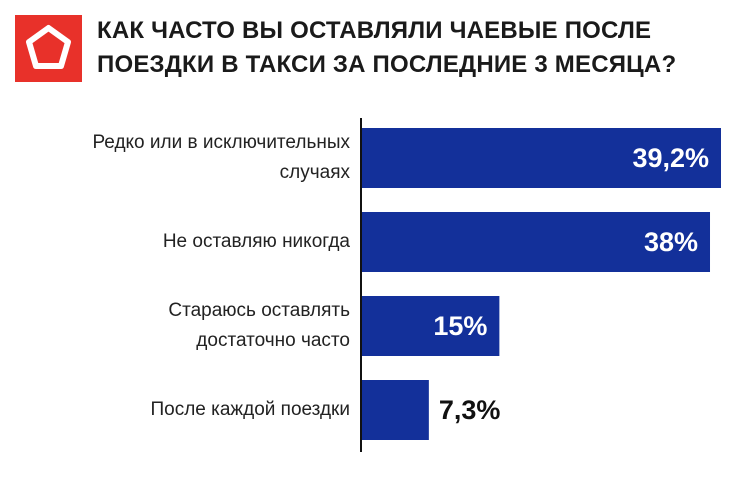  I want to click on category-label: Редко или в исключительных случаях, so click(221, 157).